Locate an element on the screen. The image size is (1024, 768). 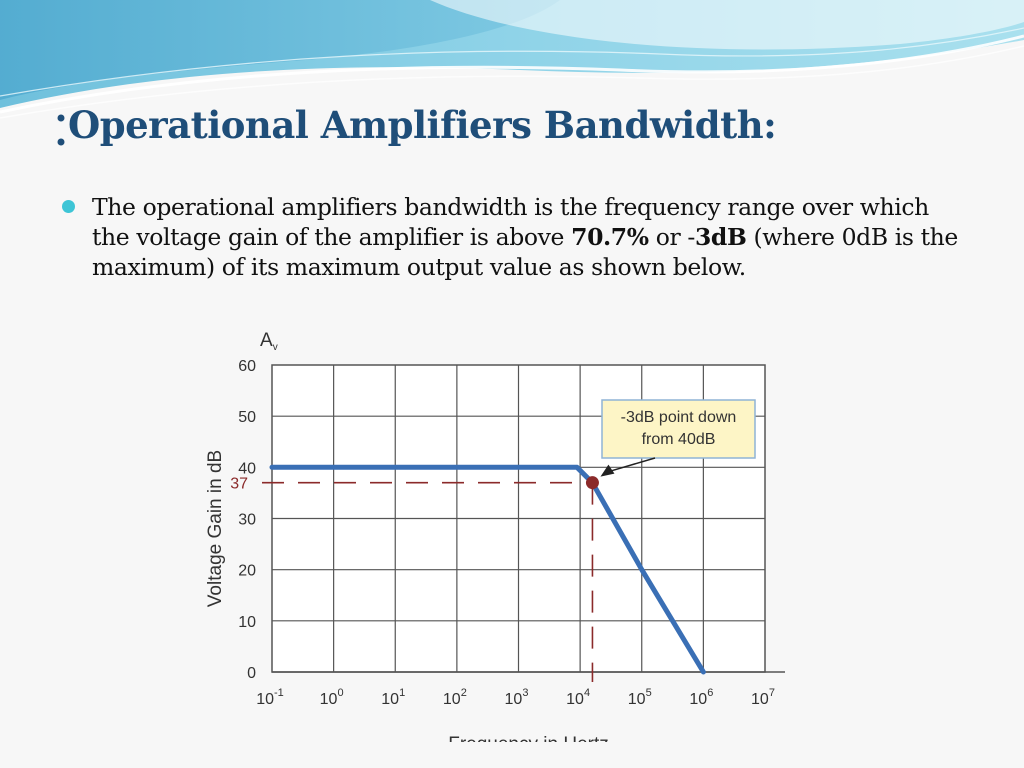
bullet-icon is located at coordinates (68, 206).